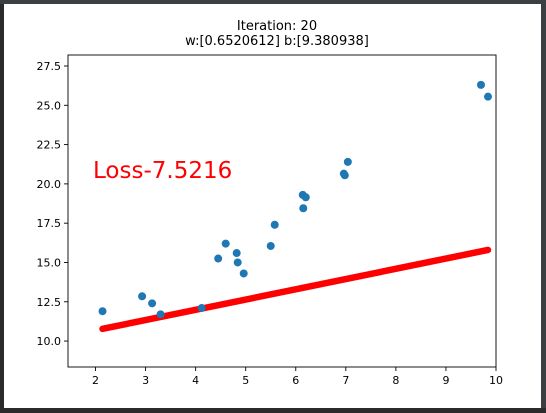  Describe the element at coordinates (49, 145) in the screenshot. I see `y-tick-label: 22.5` at that location.